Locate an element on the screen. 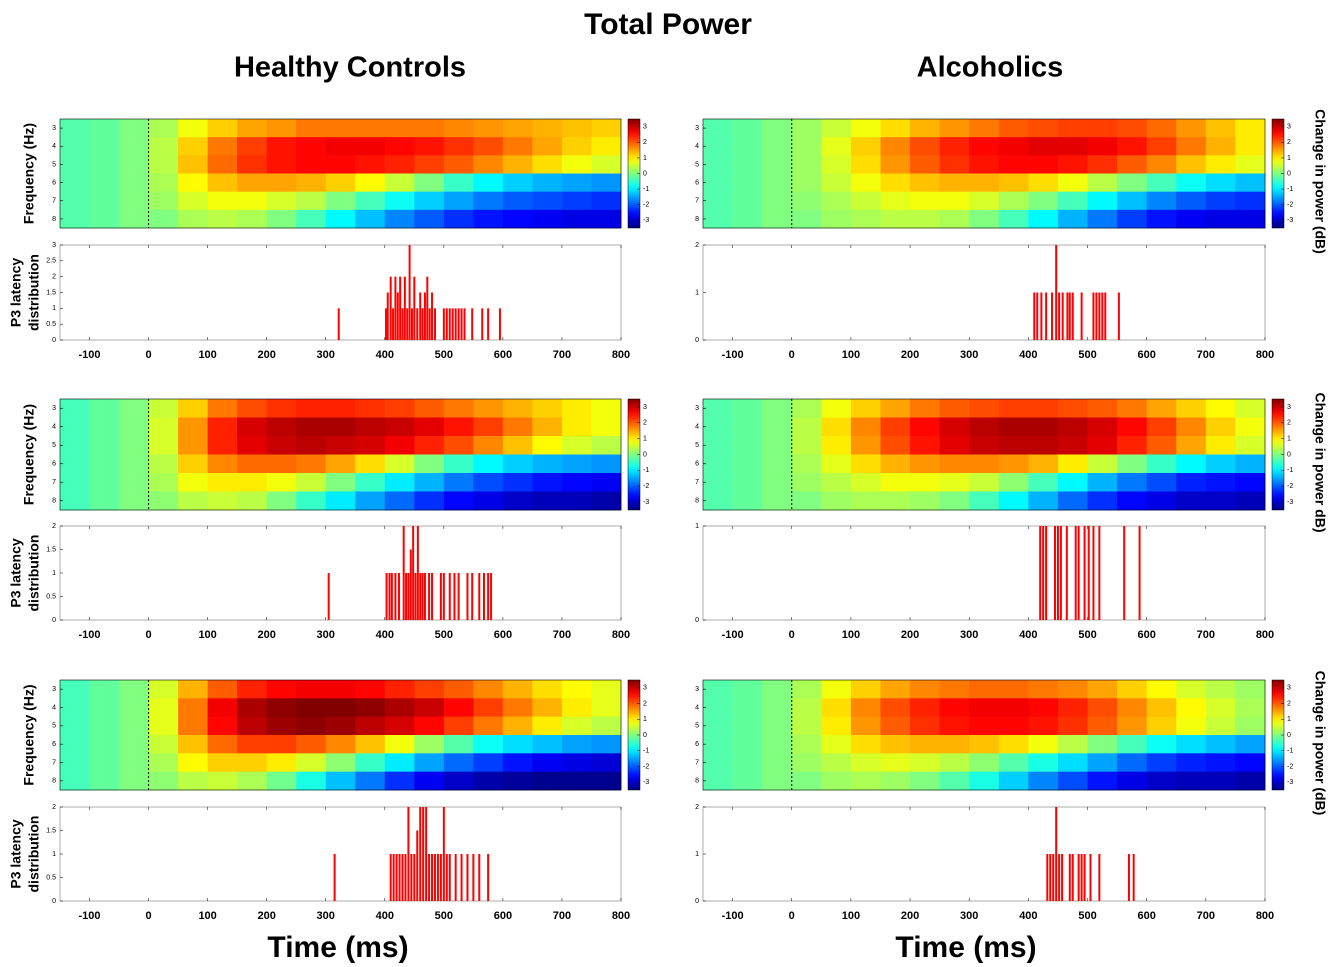  colorbar-tick-label: 3 is located at coordinates (1289, 407).